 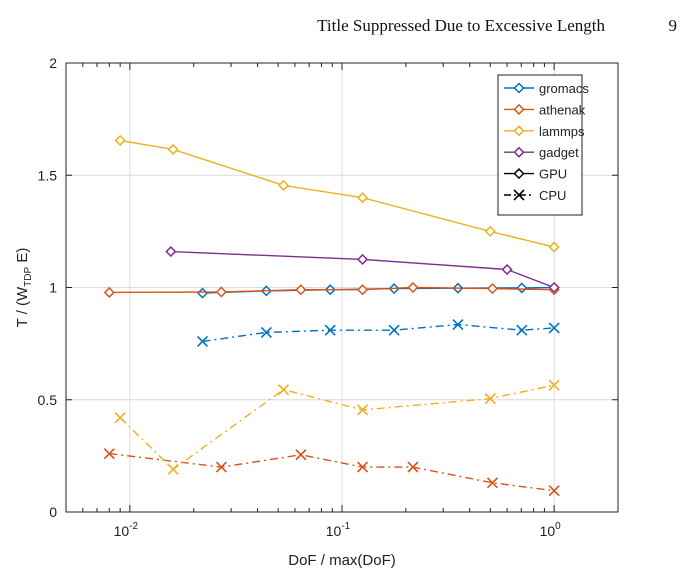 What do you see at coordinates (342, 560) in the screenshot?
I see `x-axis-label: DoF / max(DoF)` at bounding box center [342, 560].